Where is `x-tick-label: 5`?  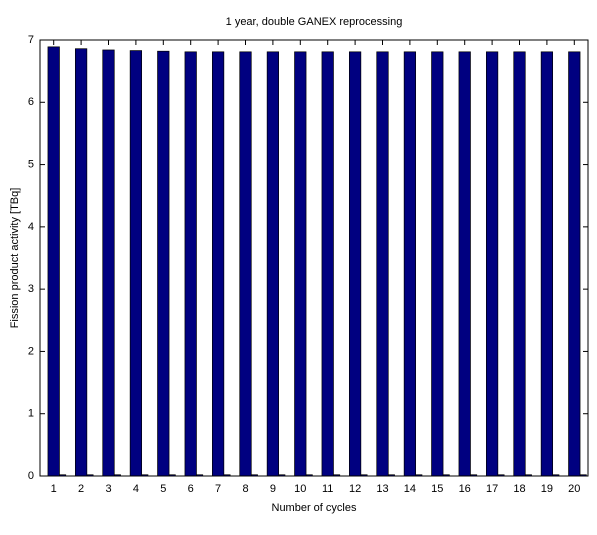 x-tick-label: 5 is located at coordinates (163, 489).